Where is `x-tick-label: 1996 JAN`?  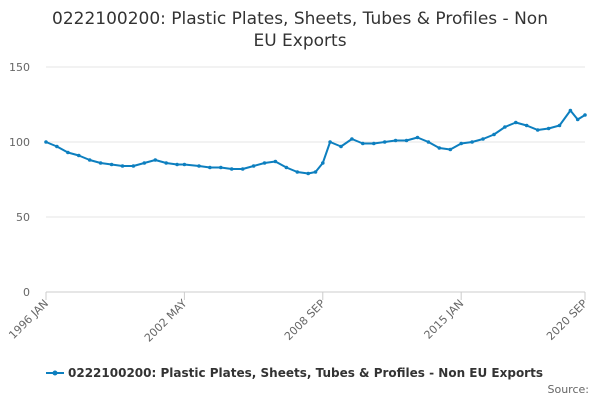
x-tick-label: 1996 JAN is located at coordinates (28, 319).